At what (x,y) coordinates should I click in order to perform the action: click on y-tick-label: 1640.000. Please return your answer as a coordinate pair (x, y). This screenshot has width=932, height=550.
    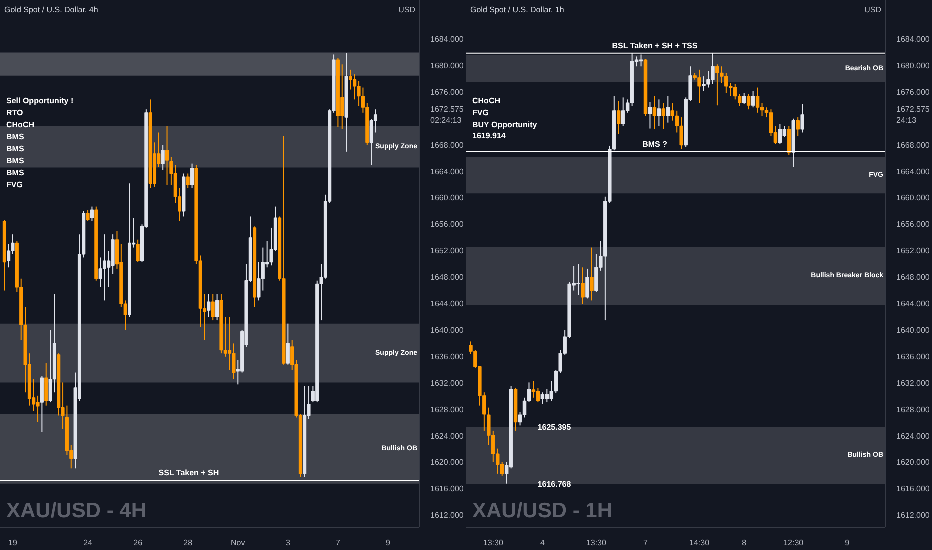
    Looking at the image, I should click on (447, 330).